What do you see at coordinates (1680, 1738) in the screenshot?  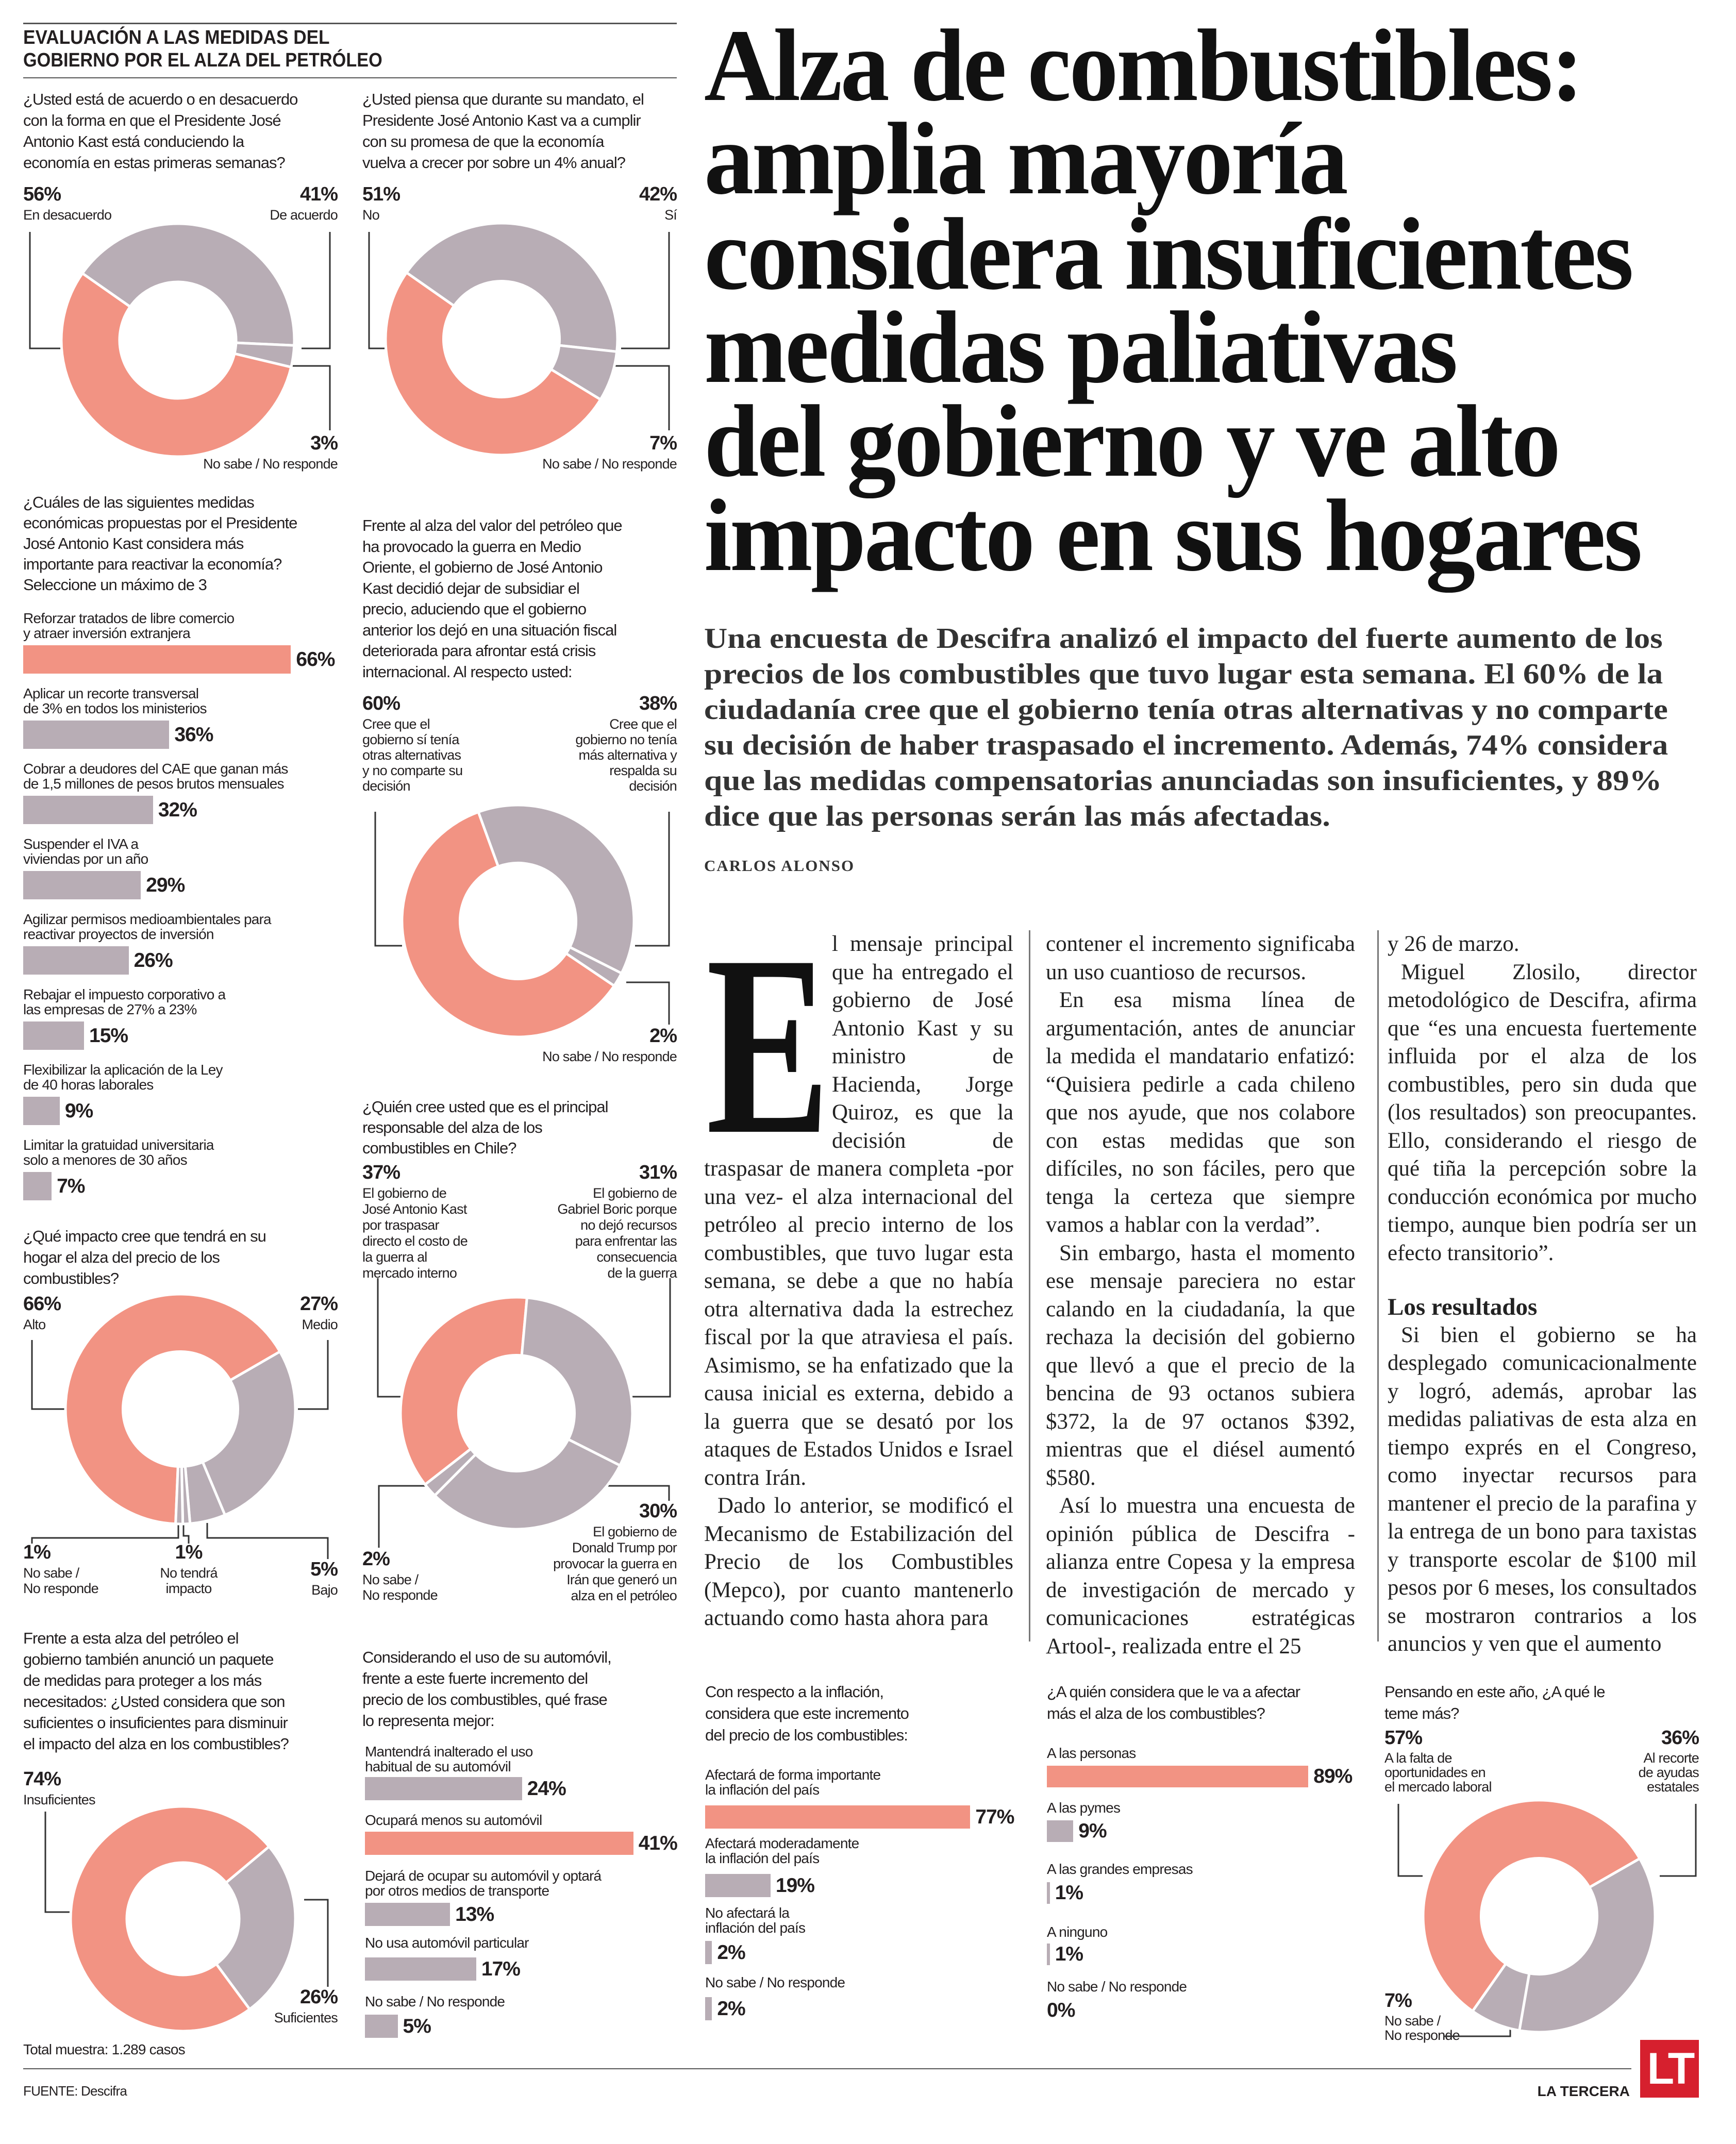 I see `slice-value: 36%` at bounding box center [1680, 1738].